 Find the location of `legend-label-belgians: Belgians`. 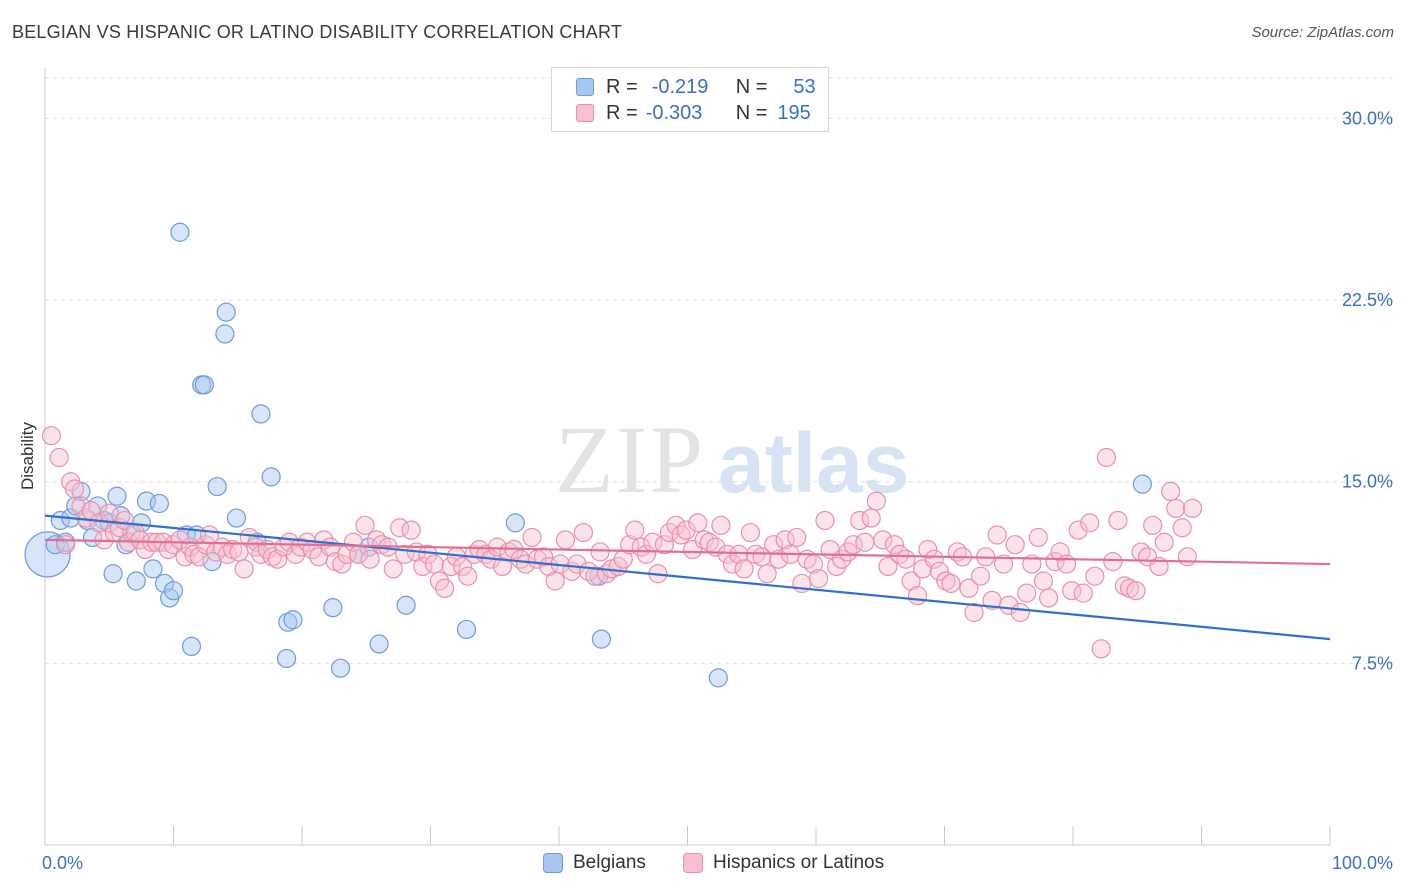

legend-label-belgians: Belgians is located at coordinates (609, 862).